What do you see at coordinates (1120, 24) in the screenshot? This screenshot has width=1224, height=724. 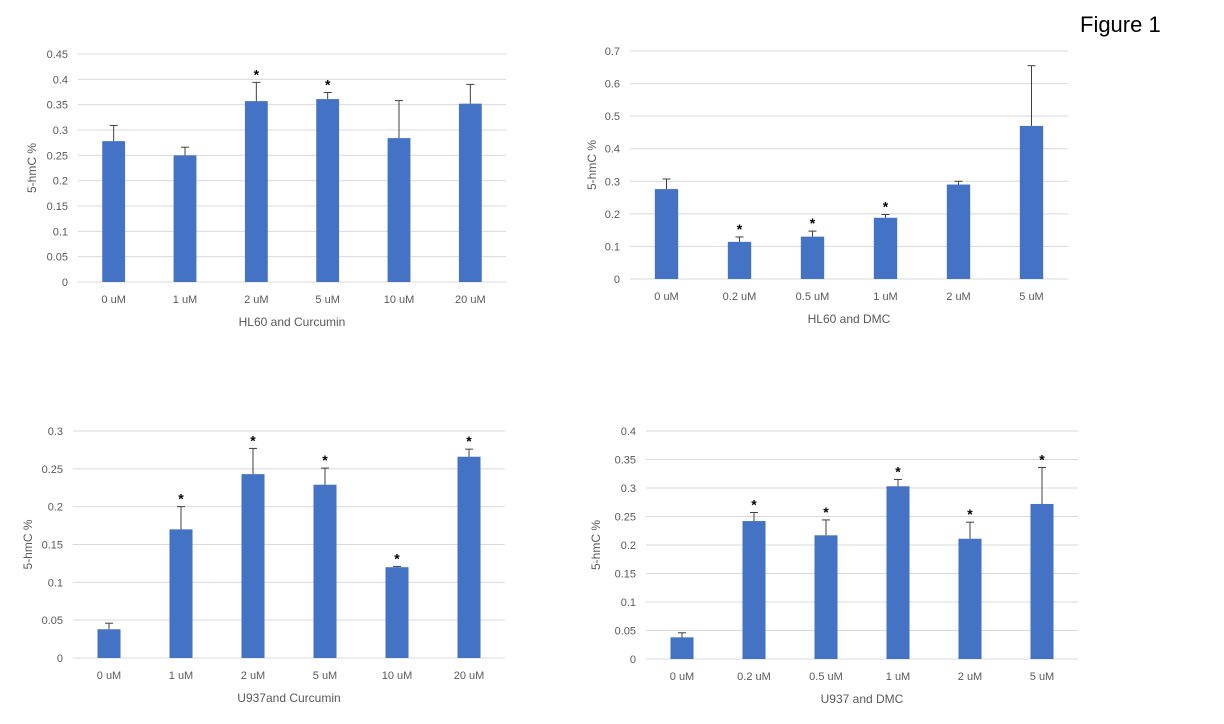 I see `figure-title: Figure 1` at bounding box center [1120, 24].